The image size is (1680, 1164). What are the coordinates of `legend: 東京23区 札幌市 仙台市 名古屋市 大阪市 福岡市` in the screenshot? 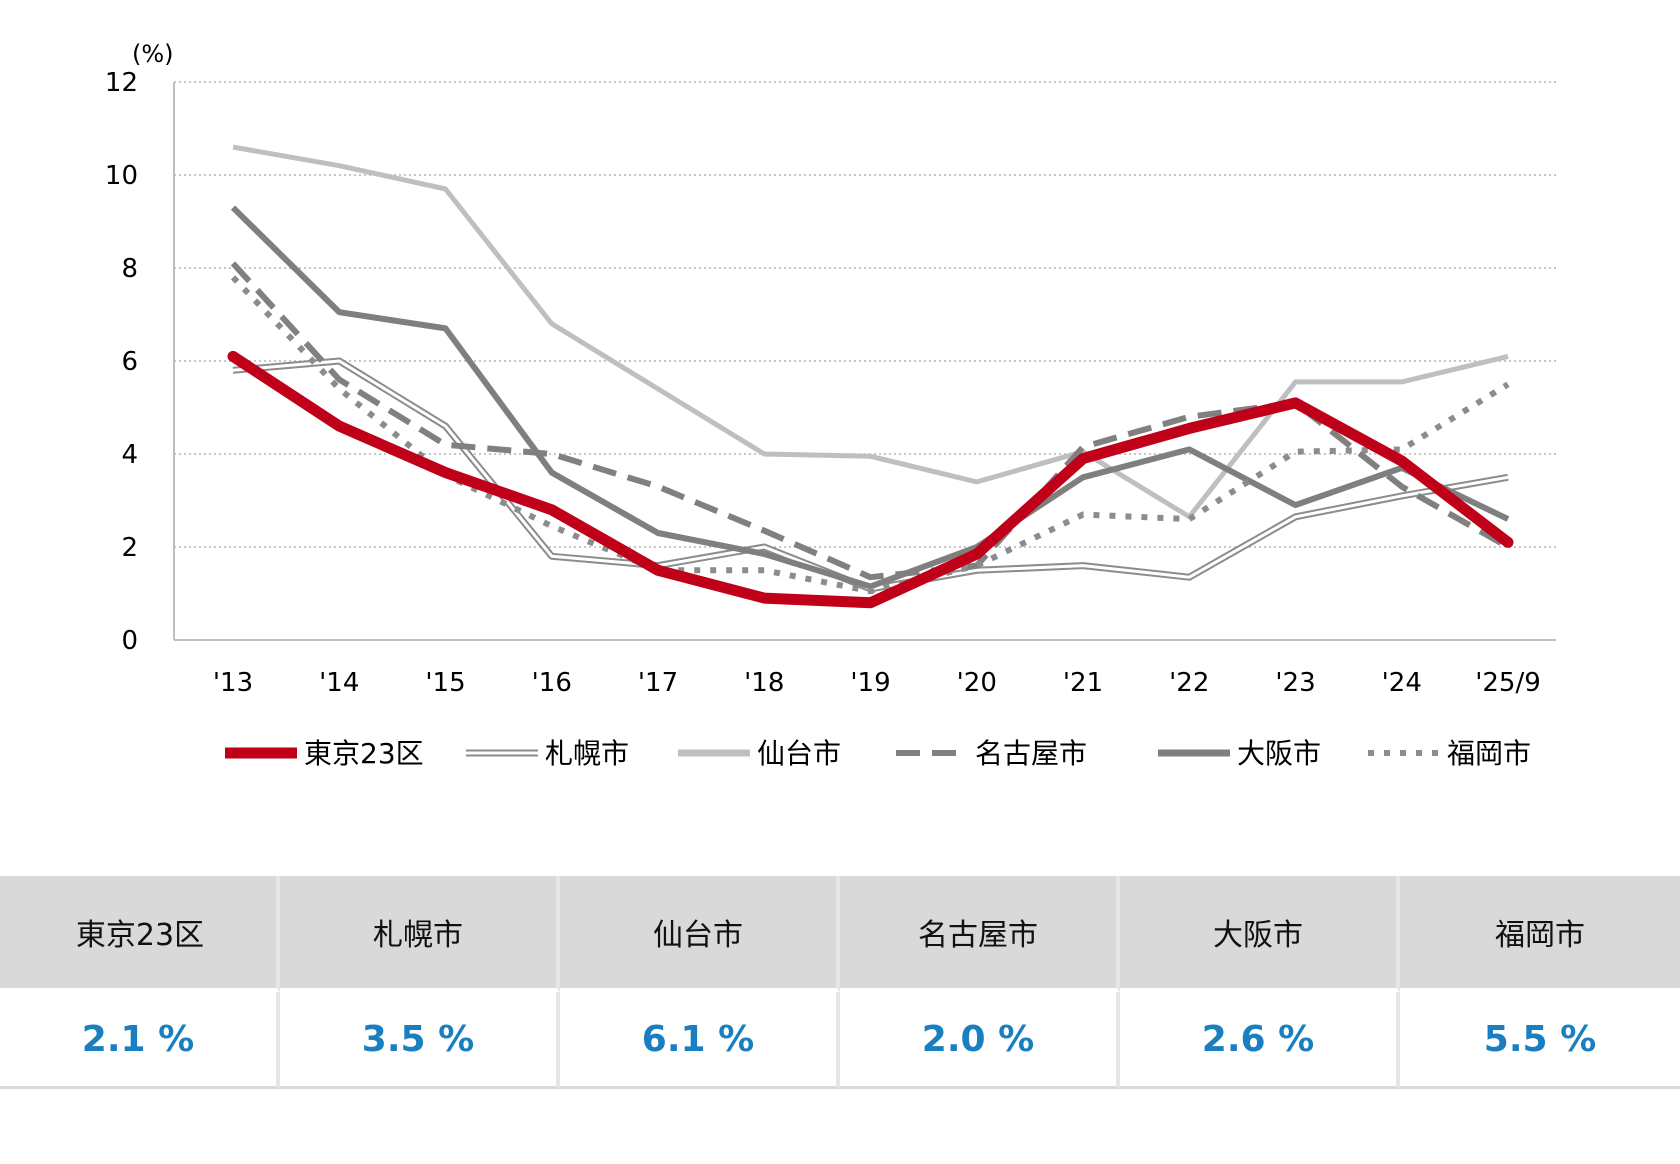 It's located at (878, 753).